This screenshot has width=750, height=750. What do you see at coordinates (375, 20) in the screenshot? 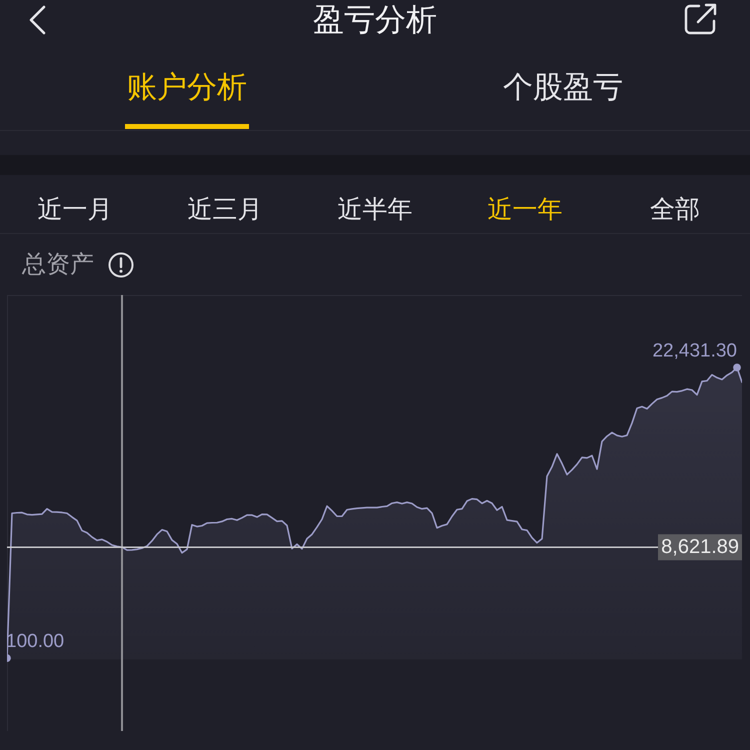
I see `chart-title: 盈亏分析` at bounding box center [375, 20].